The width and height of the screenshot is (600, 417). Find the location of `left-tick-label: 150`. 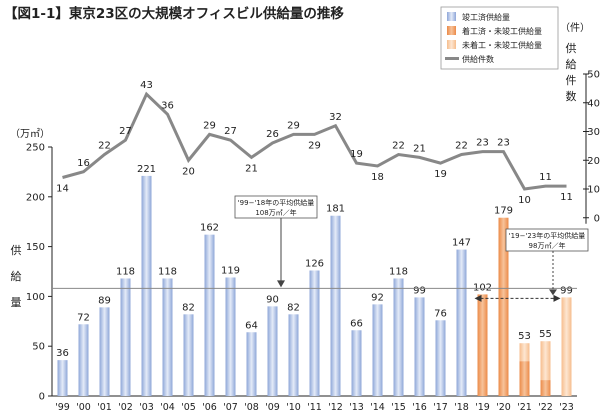

left-tick-label: 150 is located at coordinates (35, 247).